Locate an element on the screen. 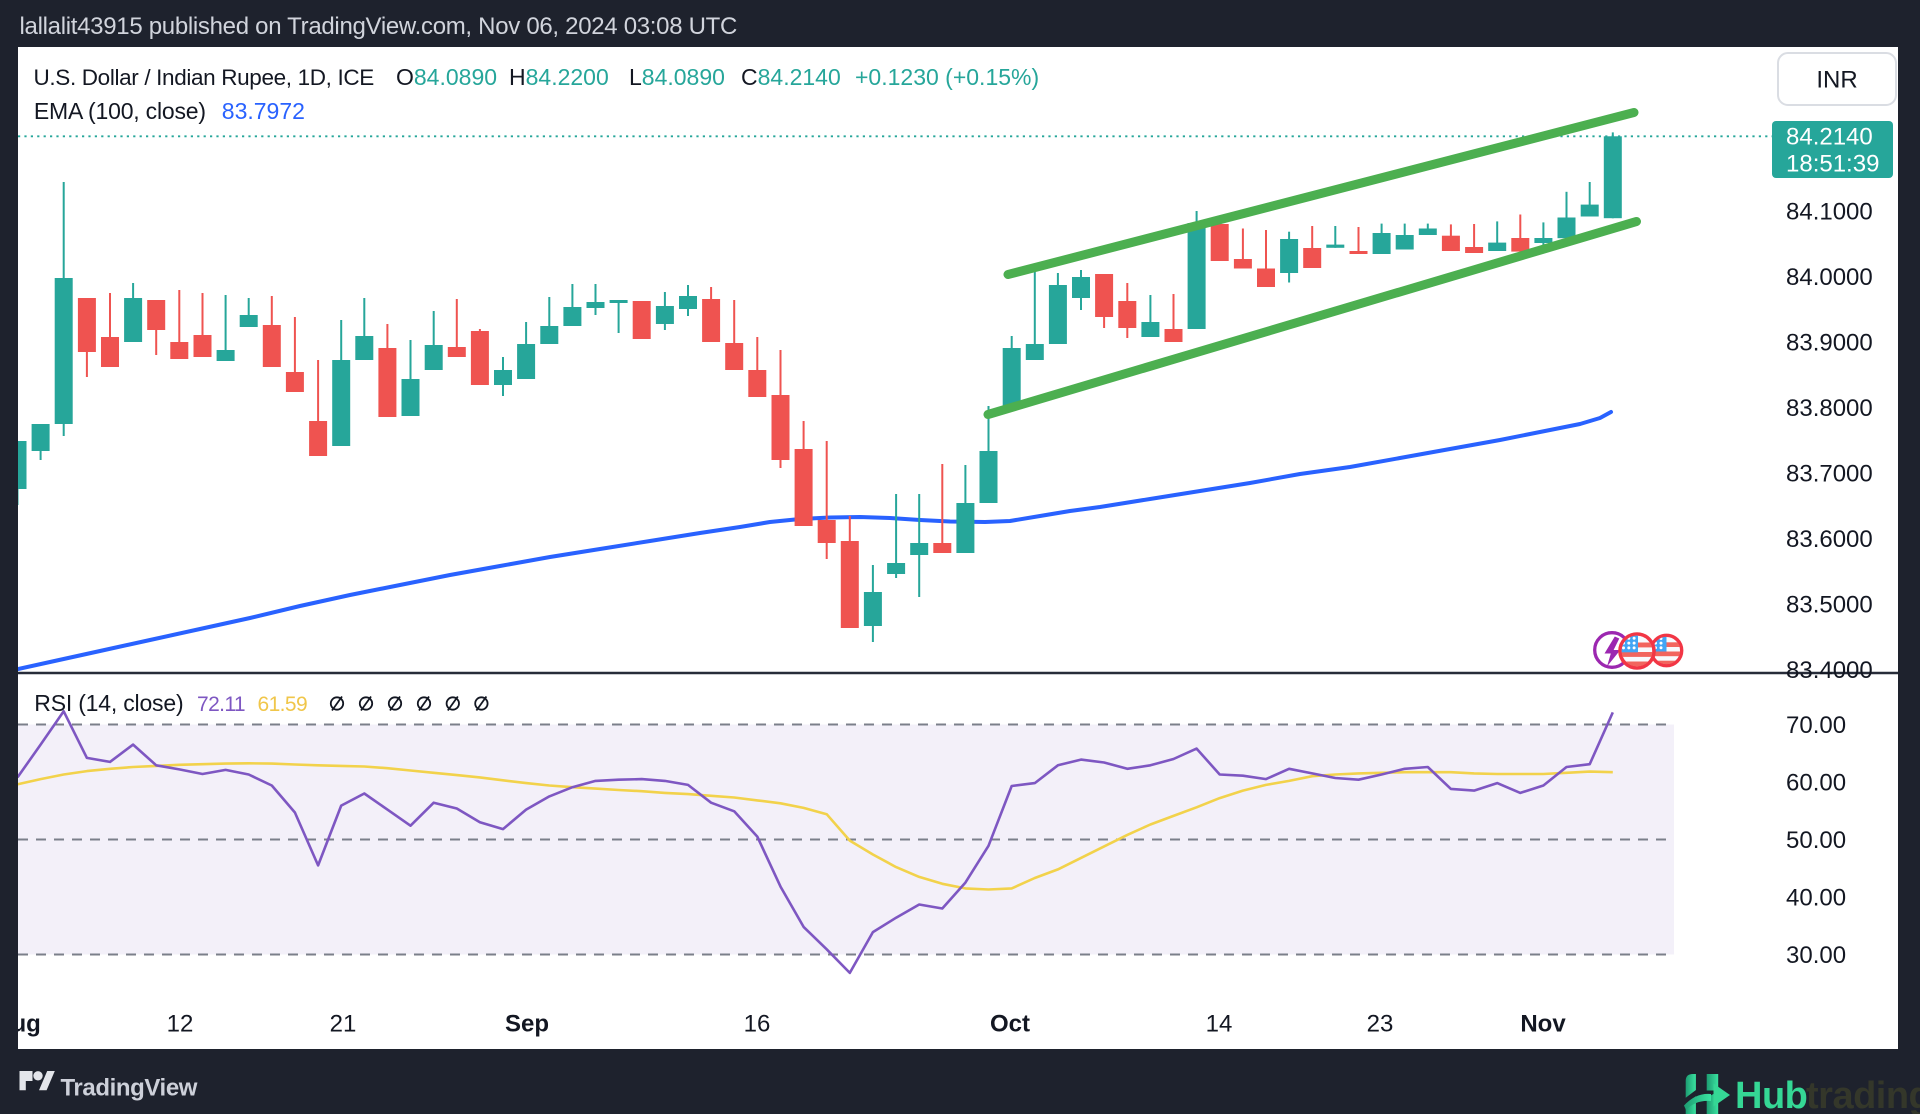  svg-text: Sep is located at coordinates (527, 1024).